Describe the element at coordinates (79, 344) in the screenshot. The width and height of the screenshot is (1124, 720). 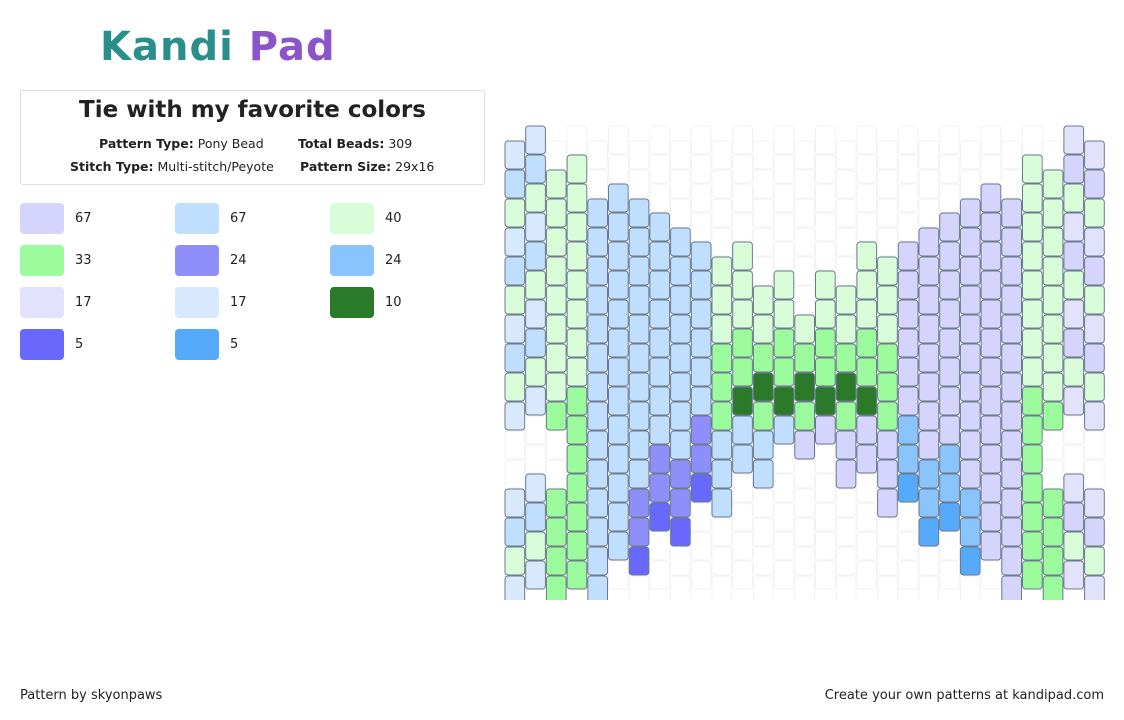
I see `count: 5` at that location.